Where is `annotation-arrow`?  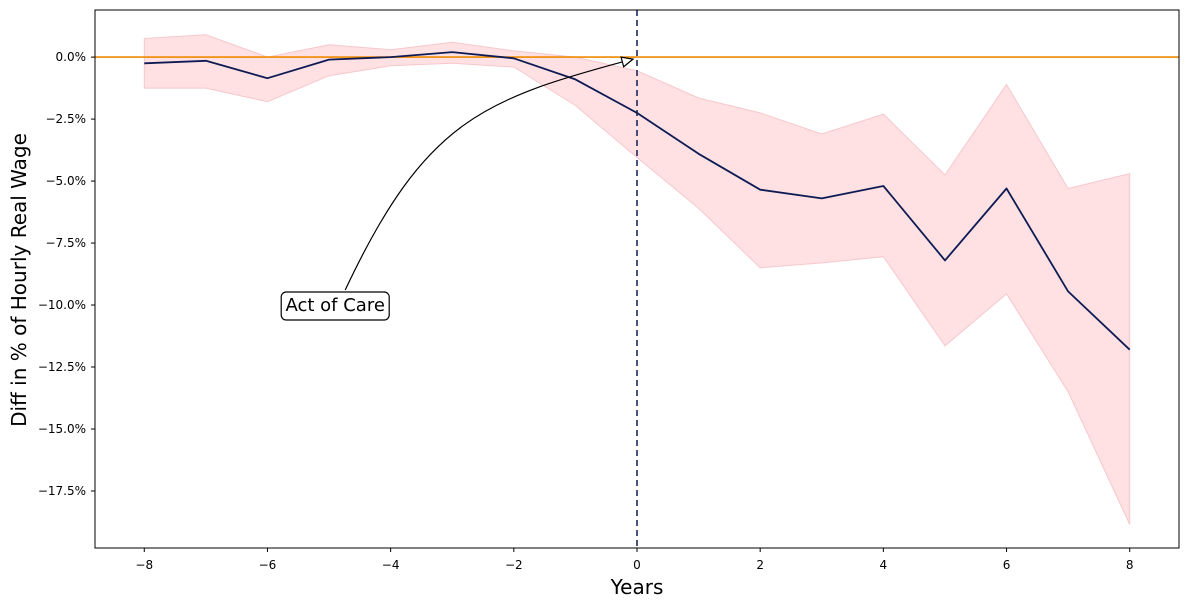 annotation-arrow is located at coordinates (489, 174).